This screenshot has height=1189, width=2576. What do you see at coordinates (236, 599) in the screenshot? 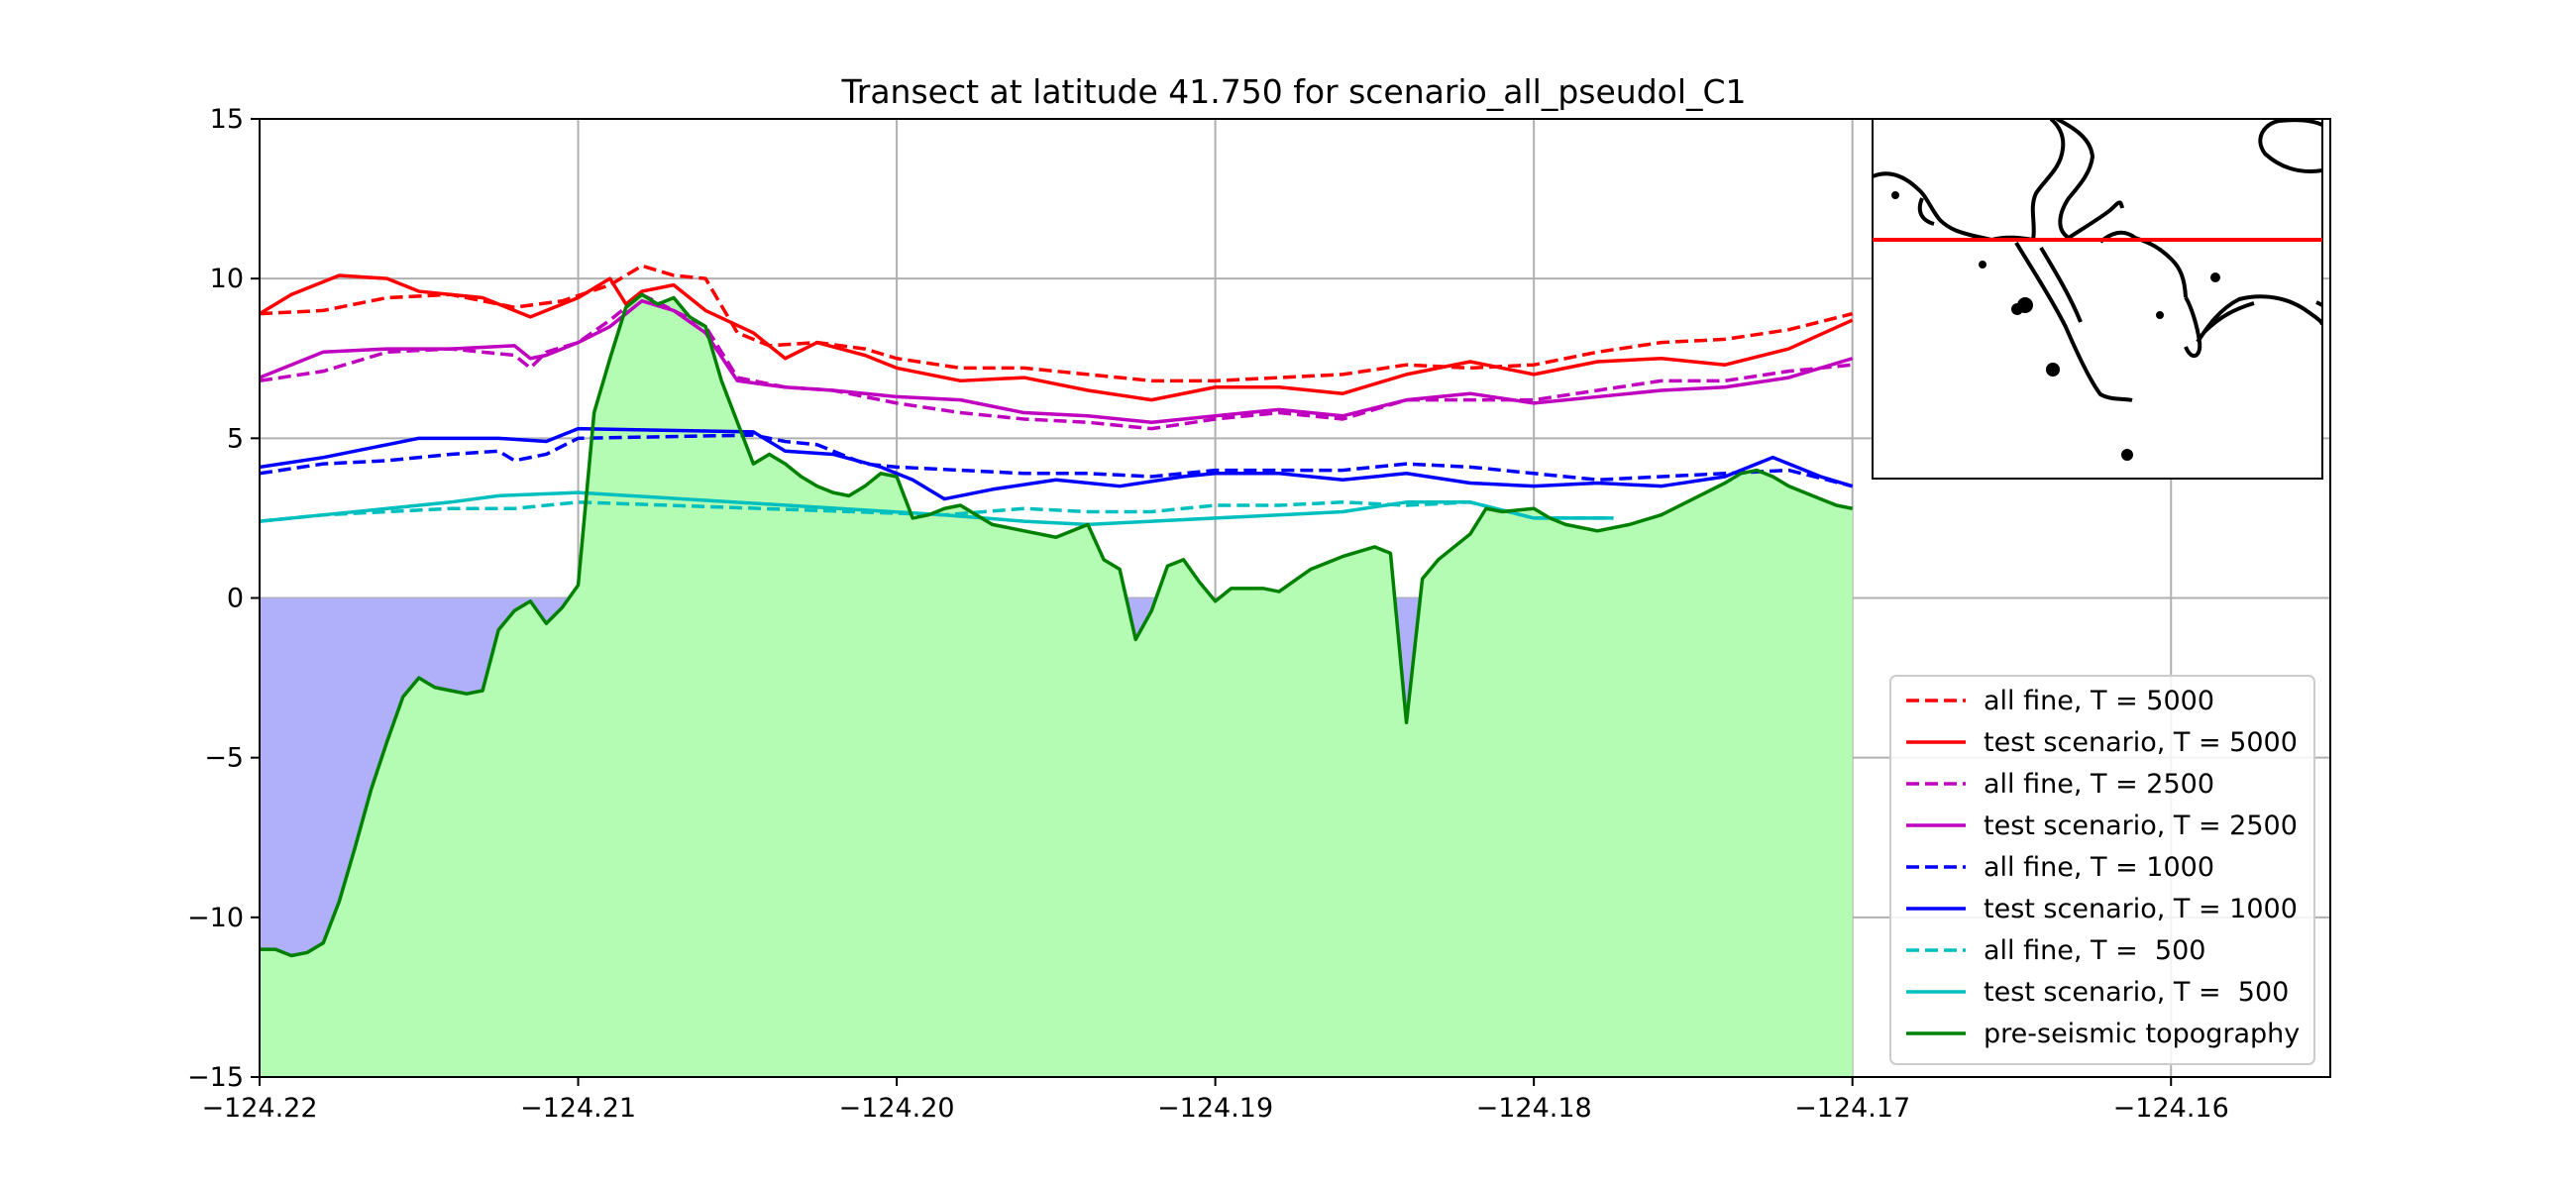
I see `y-tick-label: 0` at bounding box center [236, 599].